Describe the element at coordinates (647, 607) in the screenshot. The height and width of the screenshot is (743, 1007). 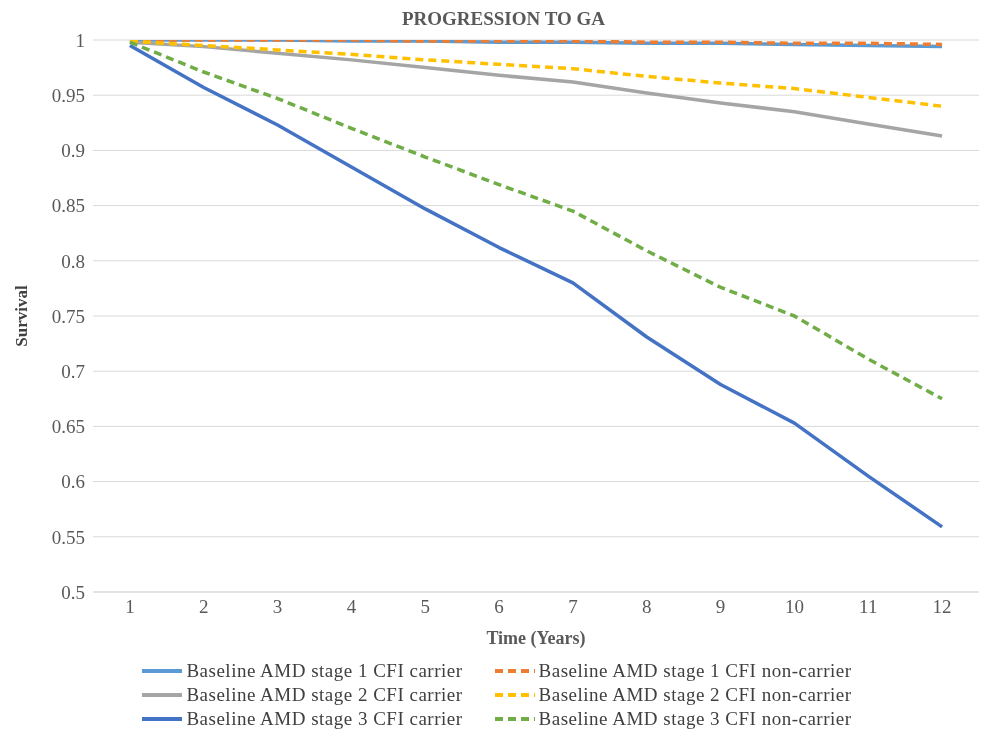
I see `x-tick-label: 8` at that location.